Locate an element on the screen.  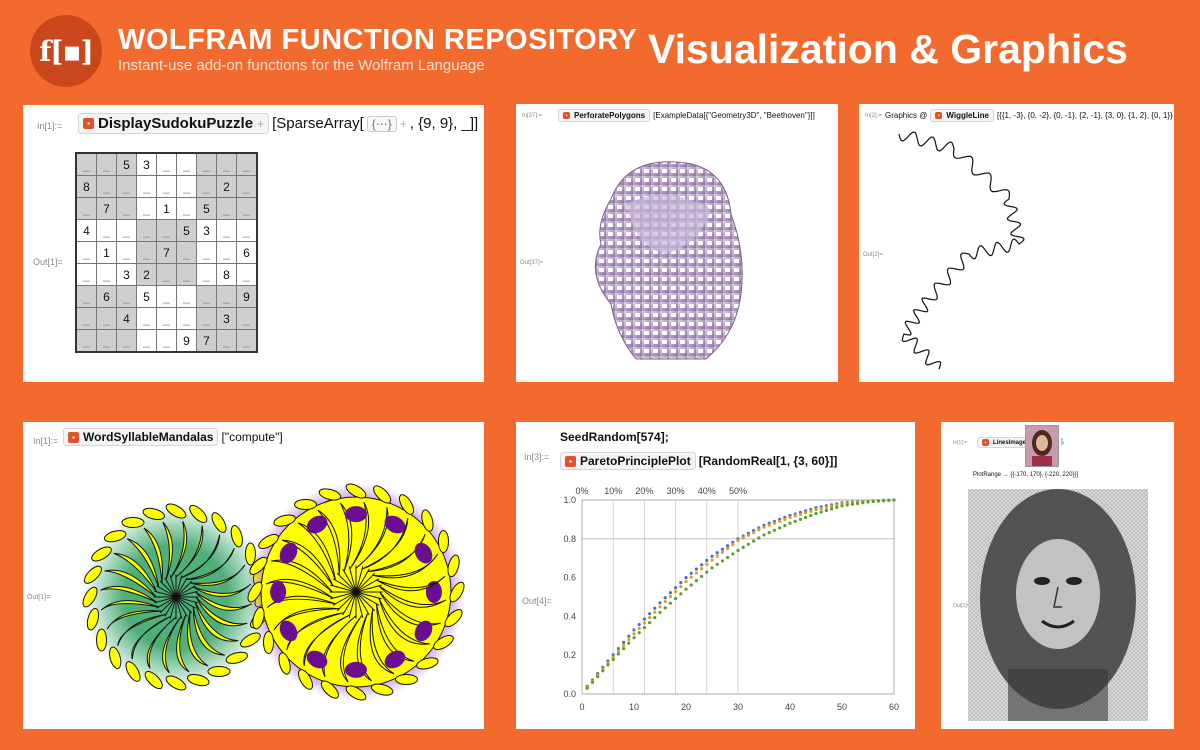
elided-data-chip: {⋯} is located at coordinates (381, 123).